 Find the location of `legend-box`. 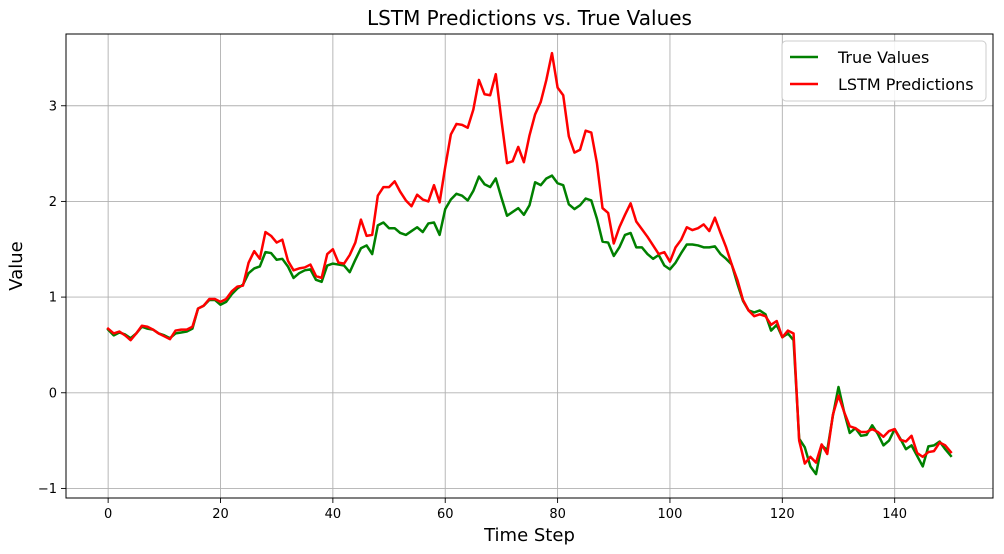

legend-box is located at coordinates (884, 71).